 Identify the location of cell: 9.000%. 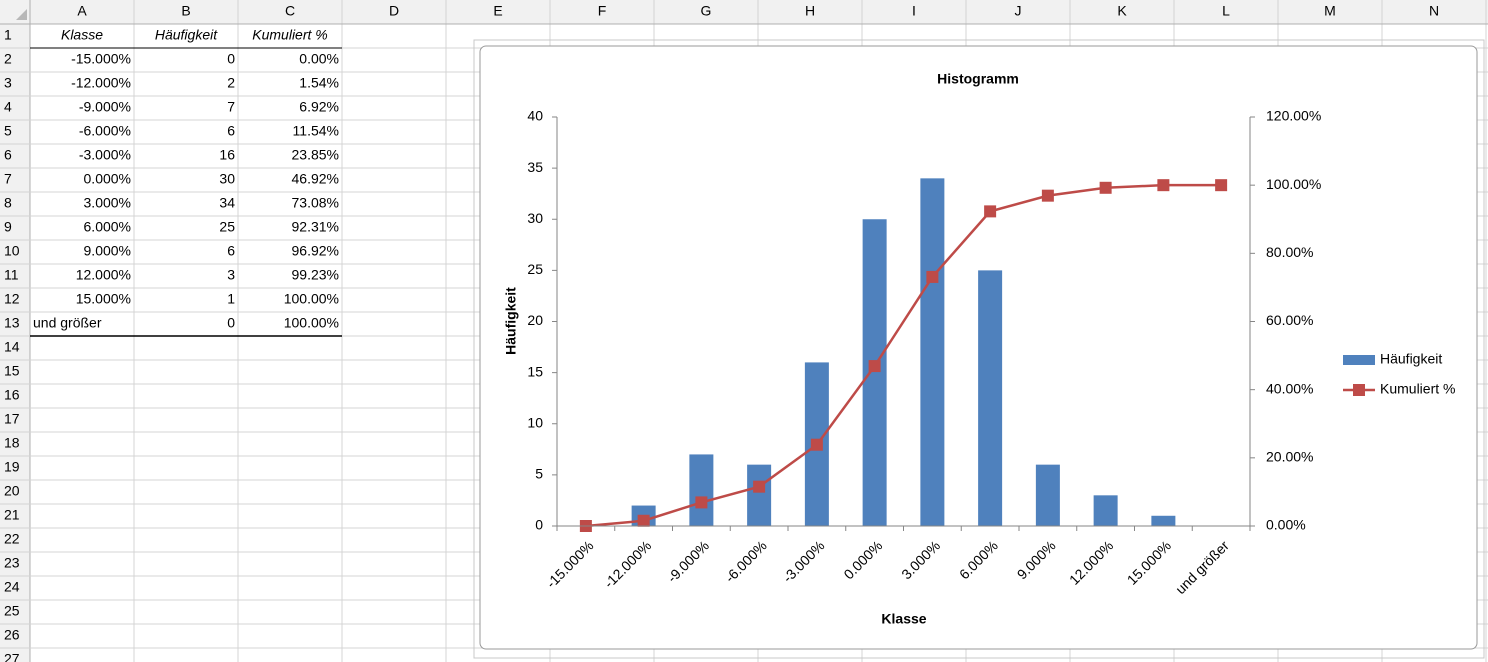
(107, 251).